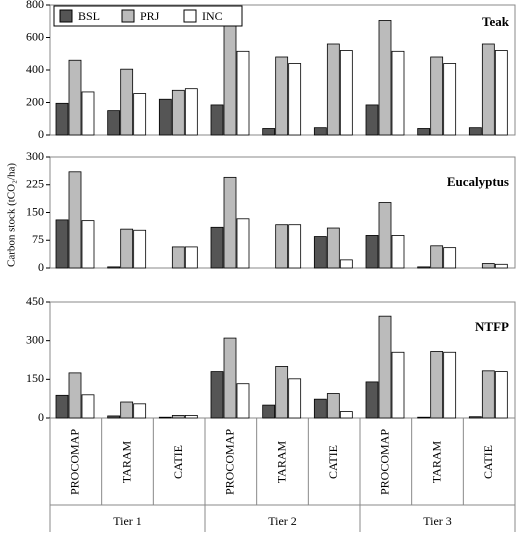 The image size is (520, 541). What do you see at coordinates (437, 521) in the screenshot?
I see `tier-label: Tier 3` at bounding box center [437, 521].